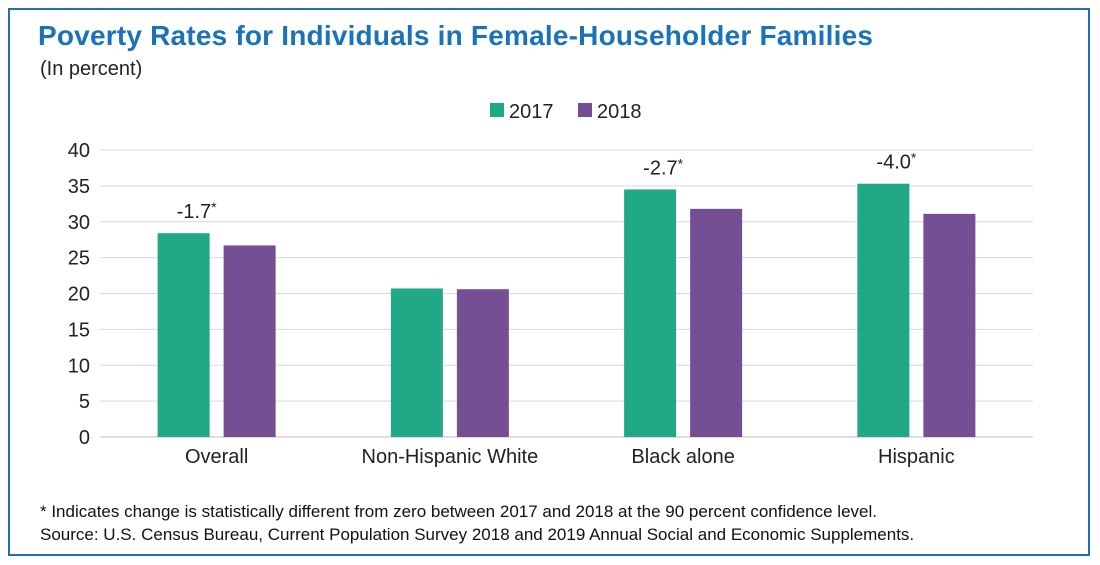 Image resolution: width=1100 pixels, height=565 pixels. I want to click on y-tick-label: 25, so click(79, 259).